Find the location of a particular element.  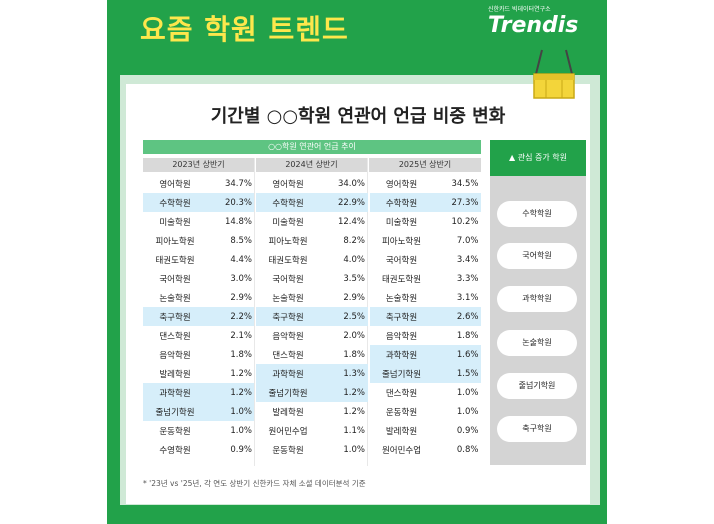

table-row: 논술학원 2.9% 논술학원 2.9% 논술학원 3.1% is located at coordinates (312, 297).